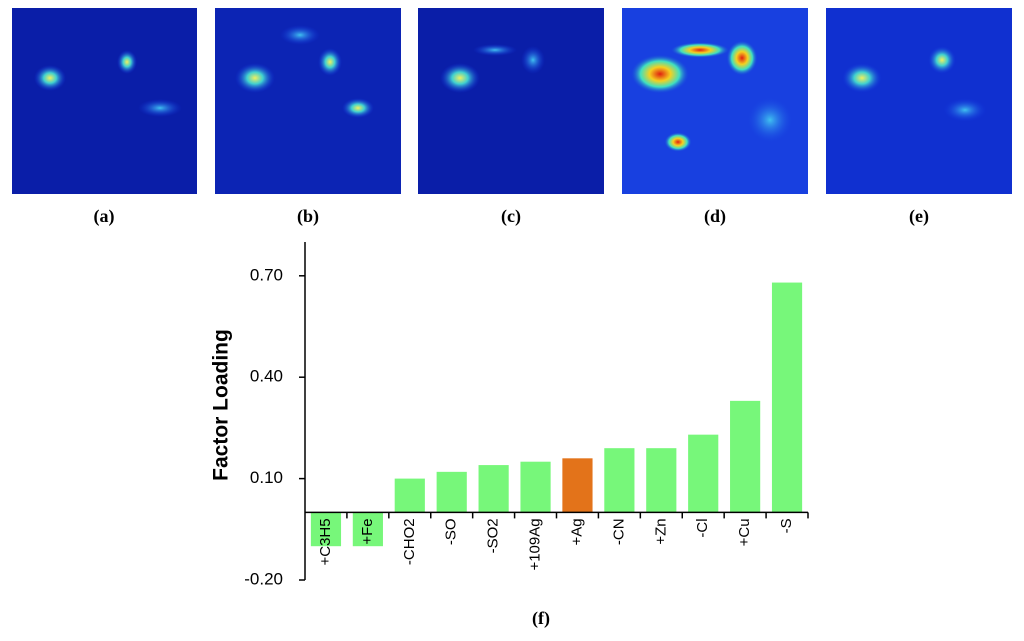 Image resolution: width=1024 pixels, height=641 pixels. What do you see at coordinates (660, 531) in the screenshot?
I see `x-tick-label: +Zn` at bounding box center [660, 531].